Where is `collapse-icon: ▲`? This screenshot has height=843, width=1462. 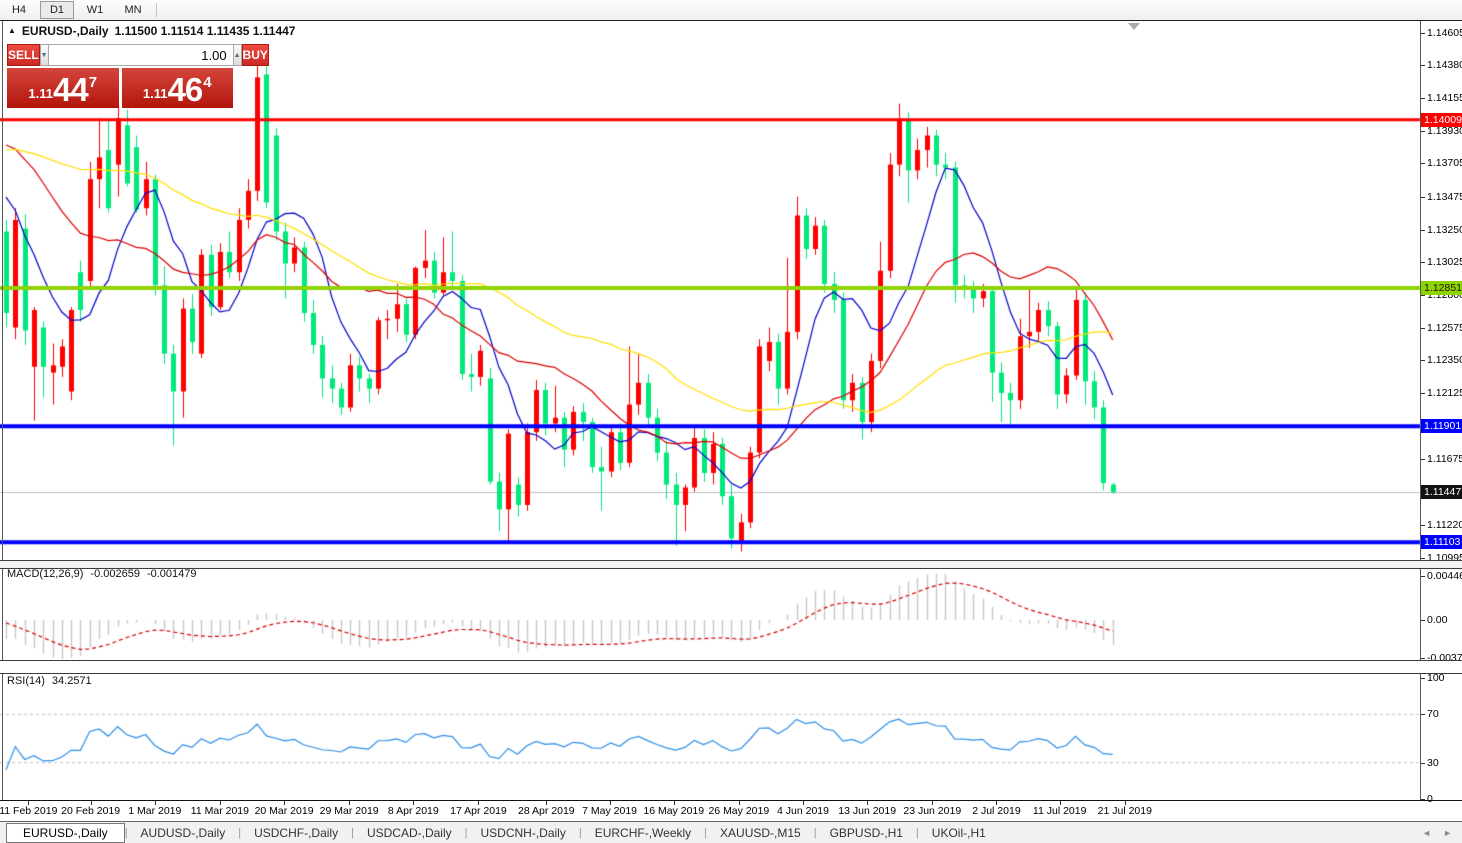
collapse-icon: ▲ is located at coordinates (12, 30).